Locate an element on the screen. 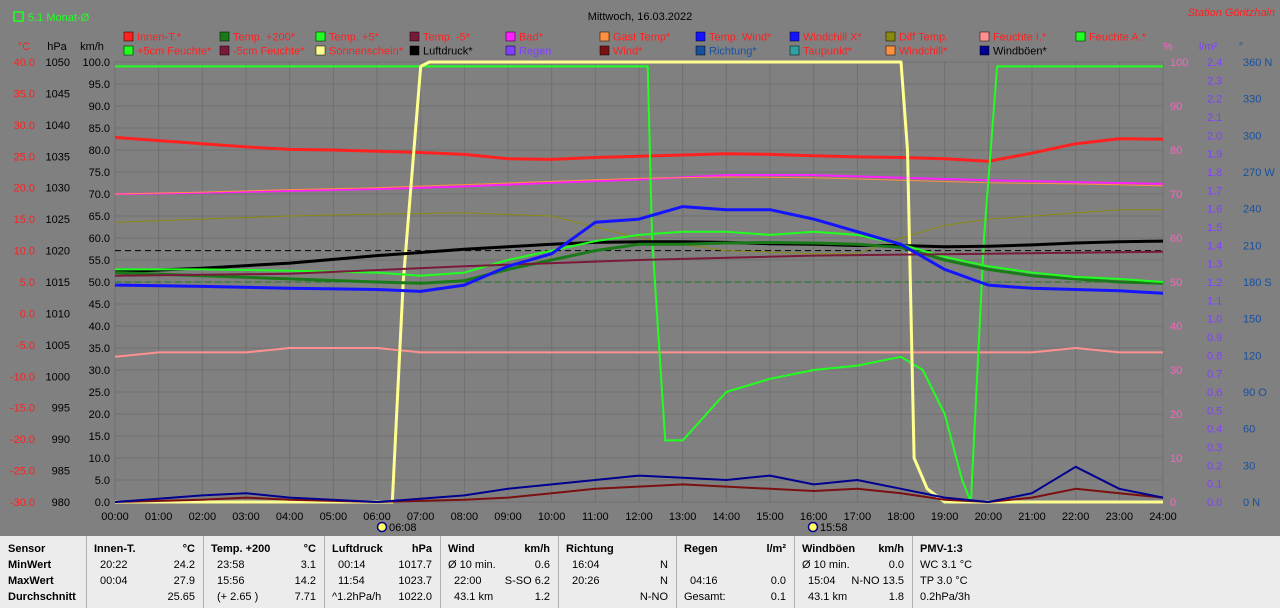 This screenshot has height=608, width=1280. legend-label: Innen-T.* is located at coordinates (159, 38).